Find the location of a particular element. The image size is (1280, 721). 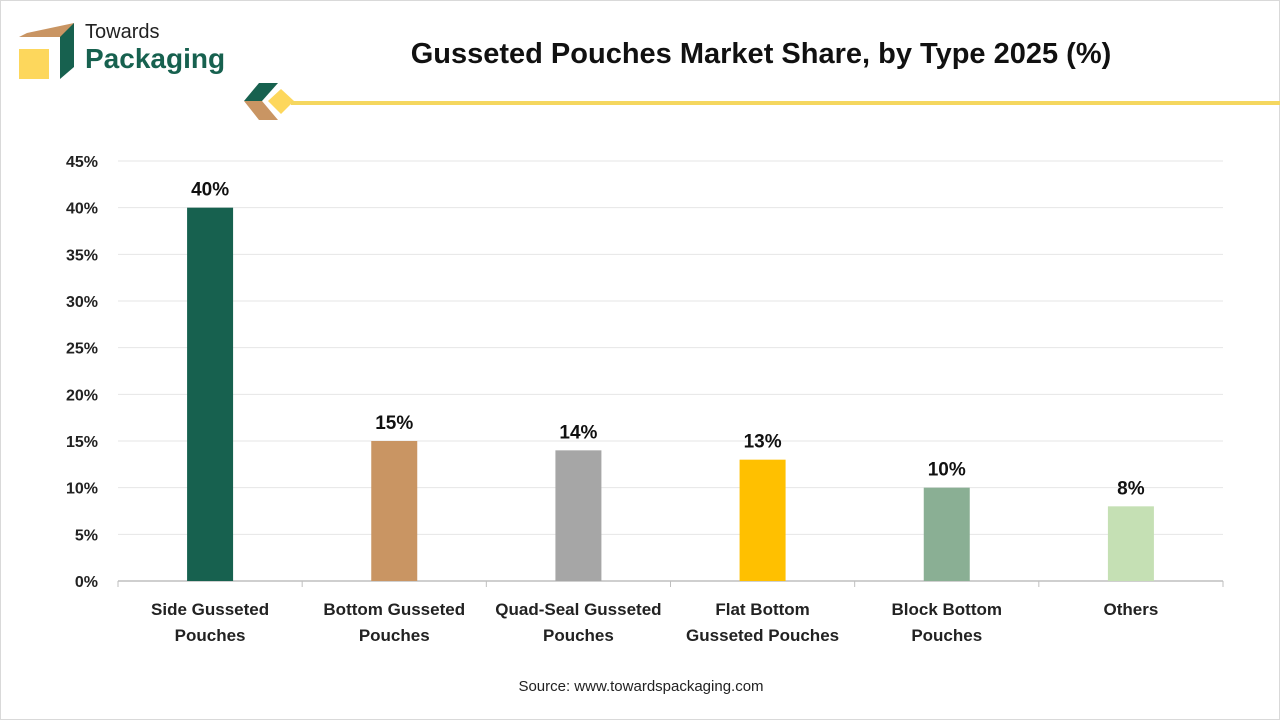

data-label: 15% is located at coordinates (394, 423).